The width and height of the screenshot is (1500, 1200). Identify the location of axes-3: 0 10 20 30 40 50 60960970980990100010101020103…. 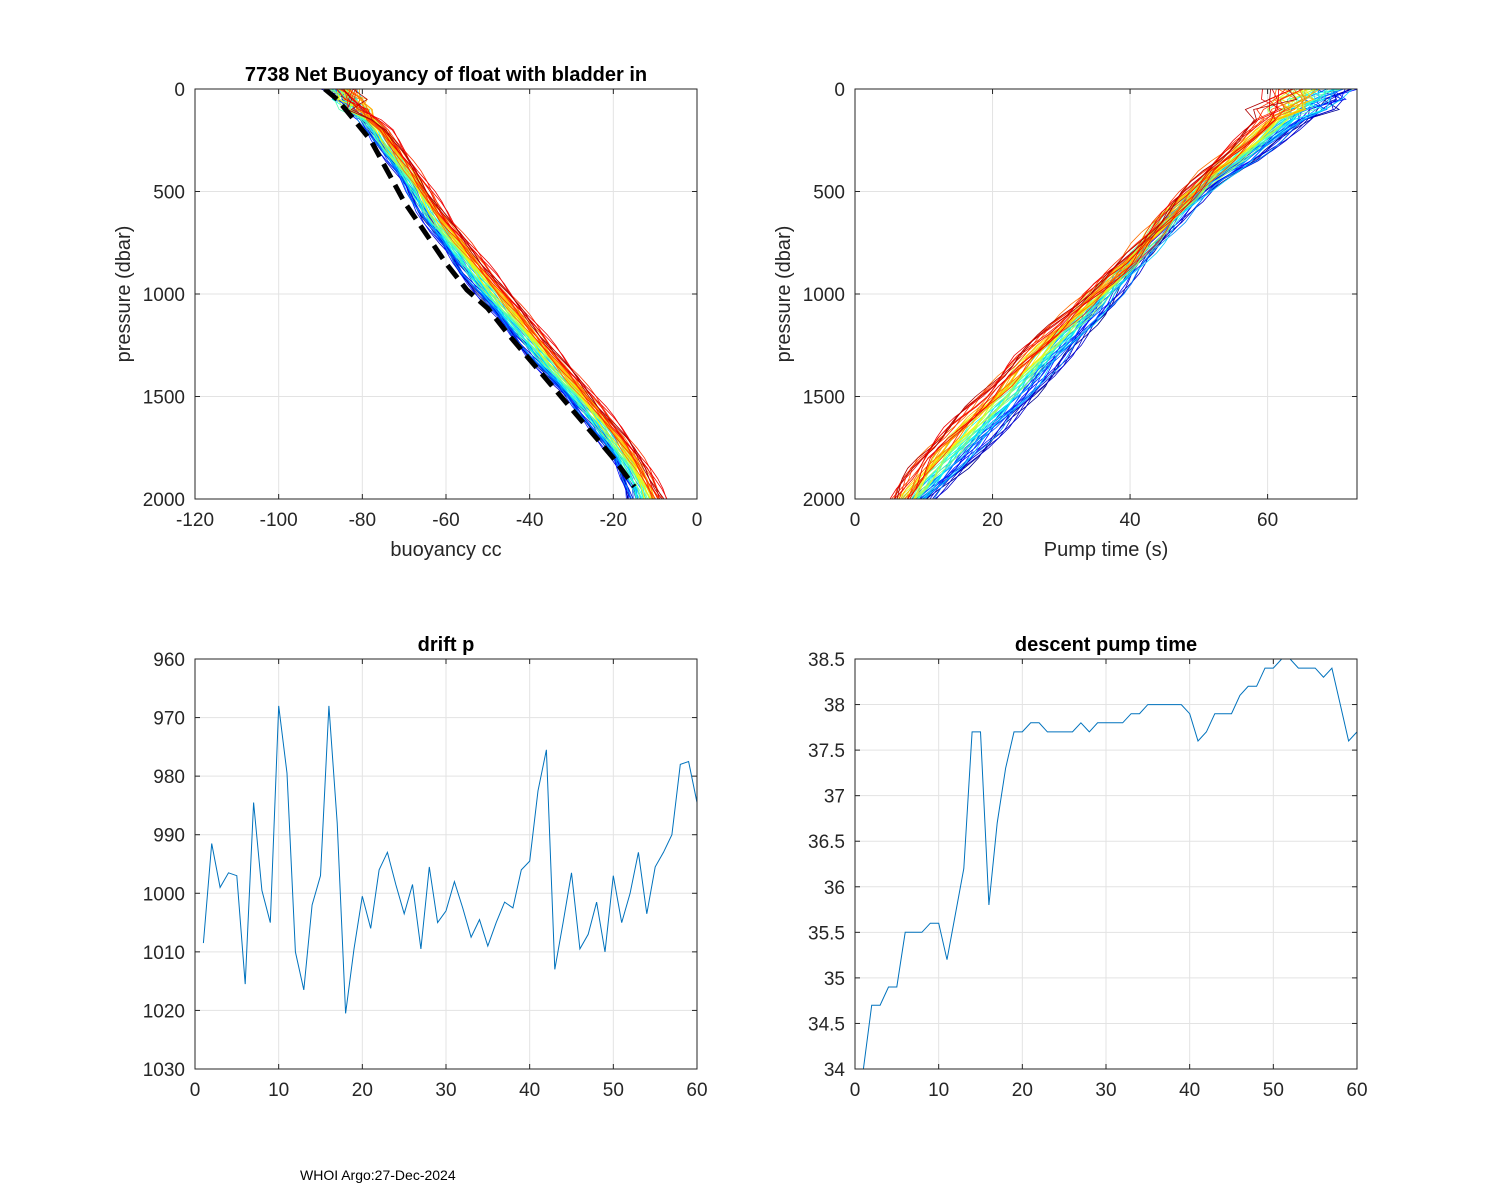
(425, 867).